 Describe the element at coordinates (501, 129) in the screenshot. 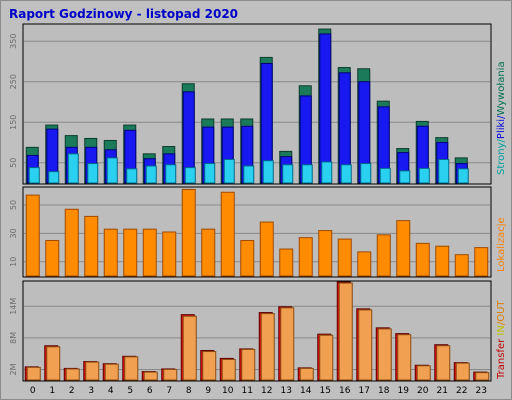

I see `side-label-pliki: Pliki` at that location.